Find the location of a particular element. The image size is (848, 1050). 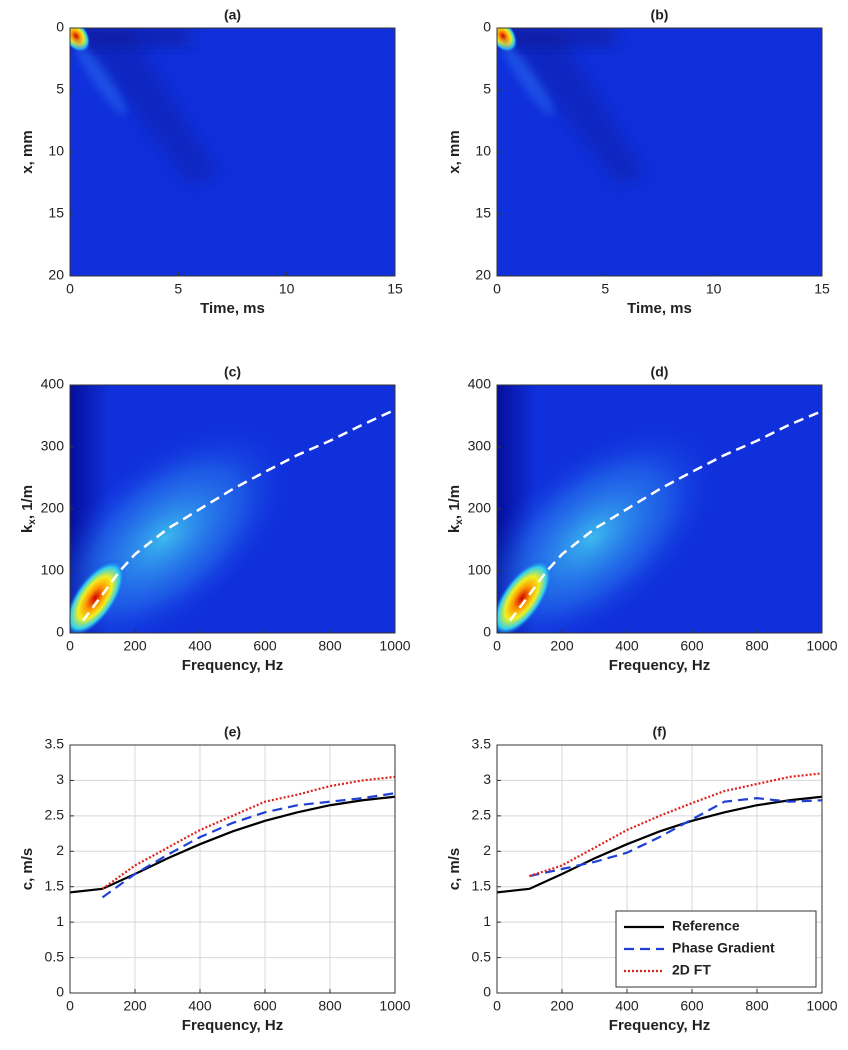

x-tick-label: 5 is located at coordinates (178, 289).